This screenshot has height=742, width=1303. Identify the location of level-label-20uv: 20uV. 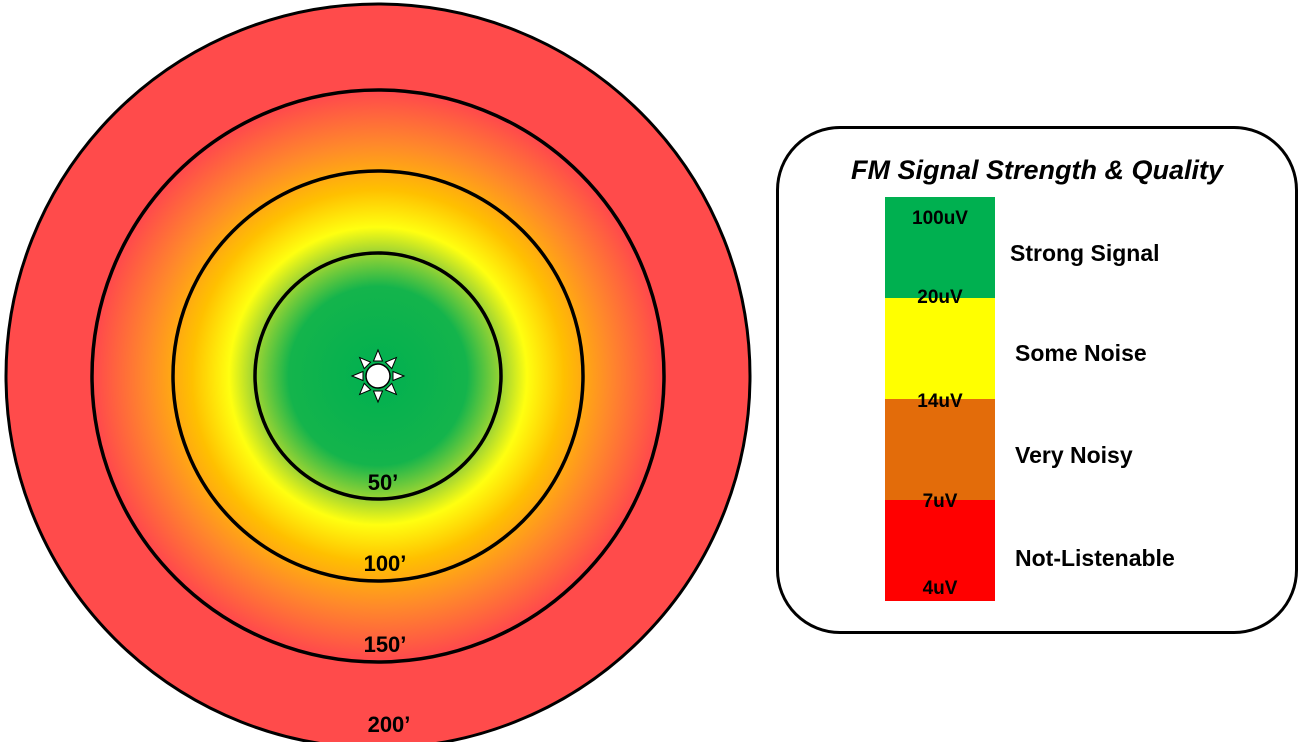
(940, 297).